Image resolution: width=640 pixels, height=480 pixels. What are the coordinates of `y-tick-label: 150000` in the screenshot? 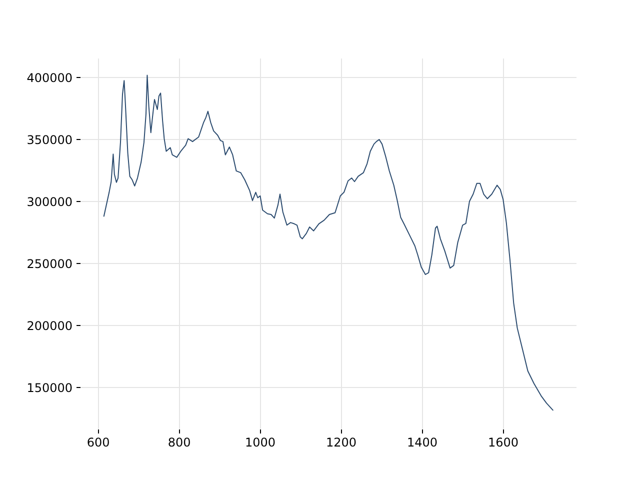 It's located at (49, 387).